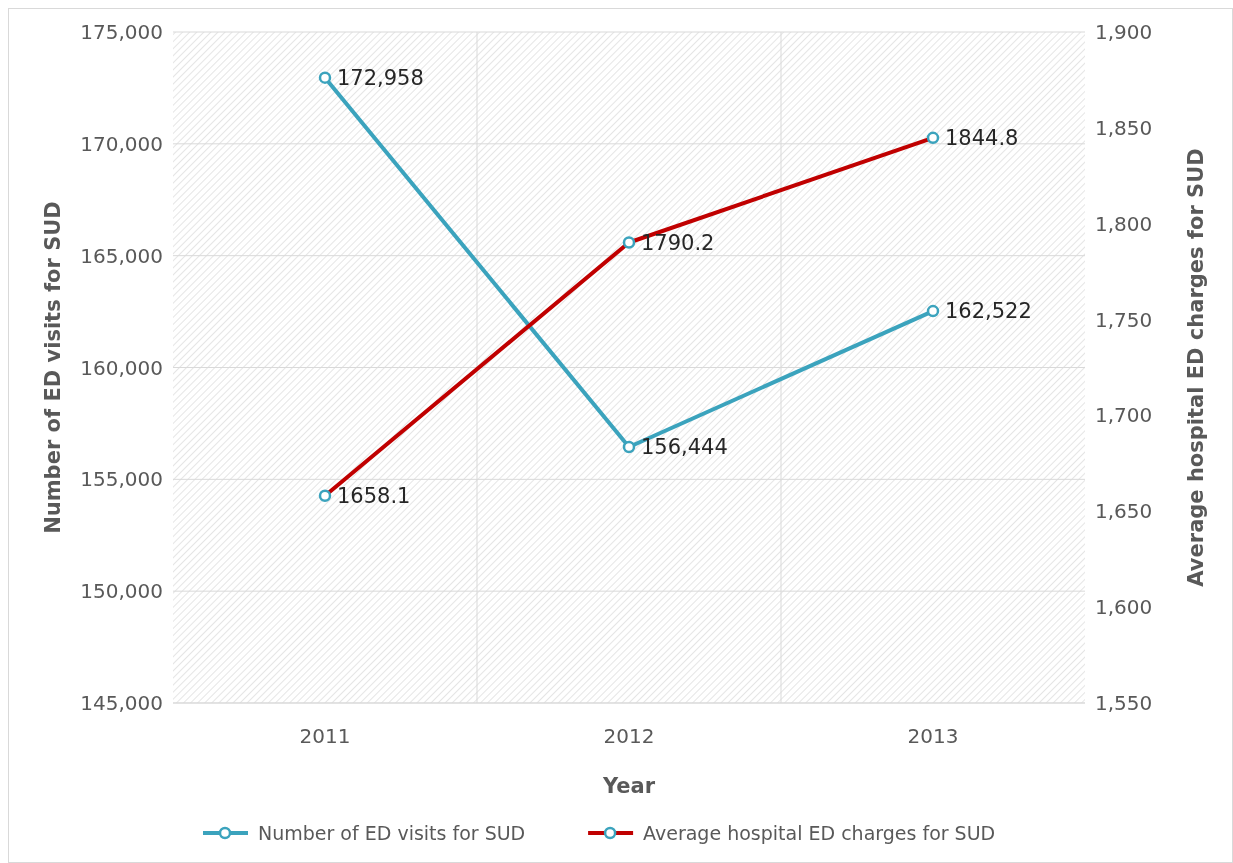  What do you see at coordinates (629, 736) in the screenshot?
I see `x-tick-label: 2012` at bounding box center [629, 736].